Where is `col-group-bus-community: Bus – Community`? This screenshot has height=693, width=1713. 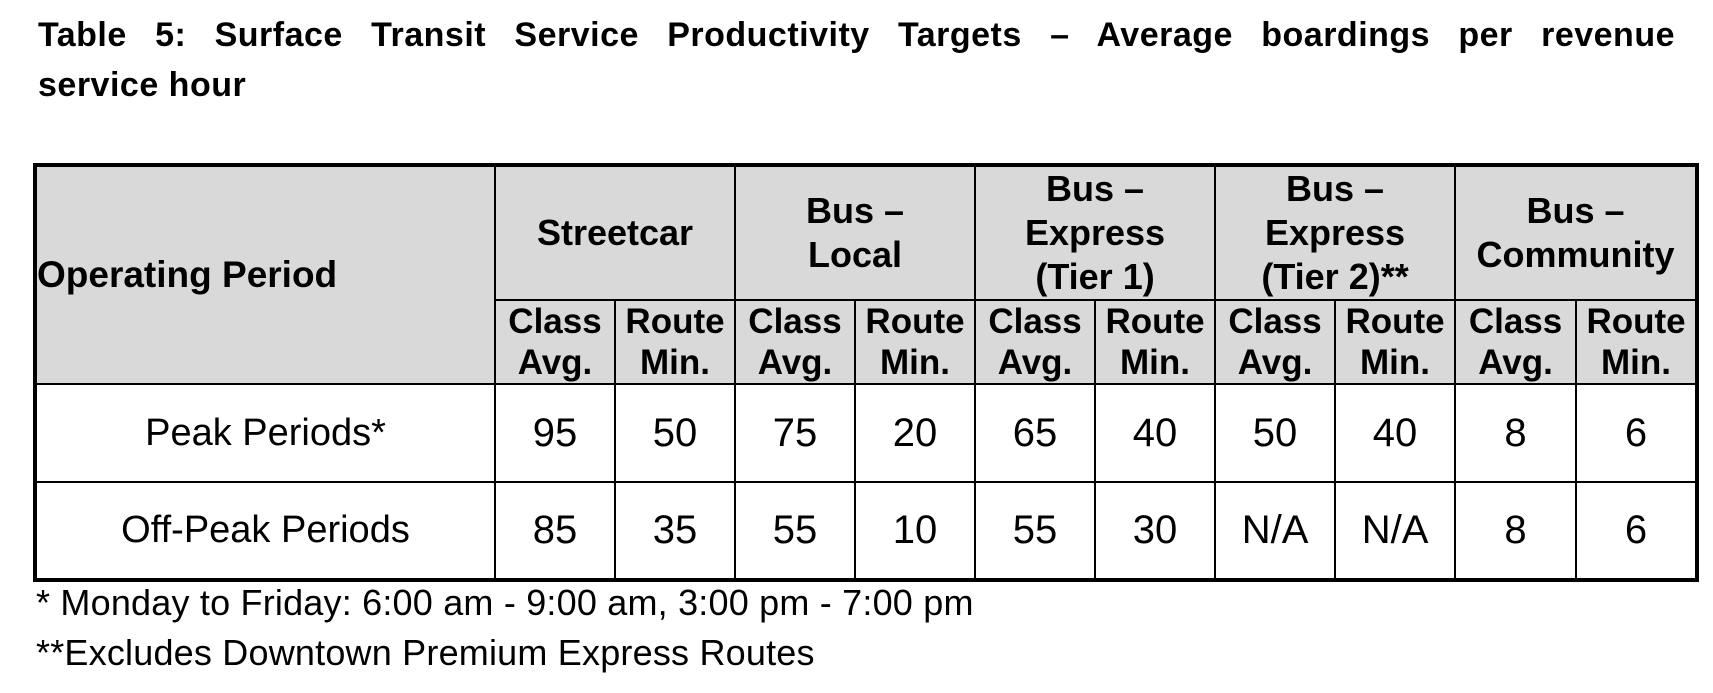
col-group-bus-community: Bus – Community is located at coordinates (1576, 232).